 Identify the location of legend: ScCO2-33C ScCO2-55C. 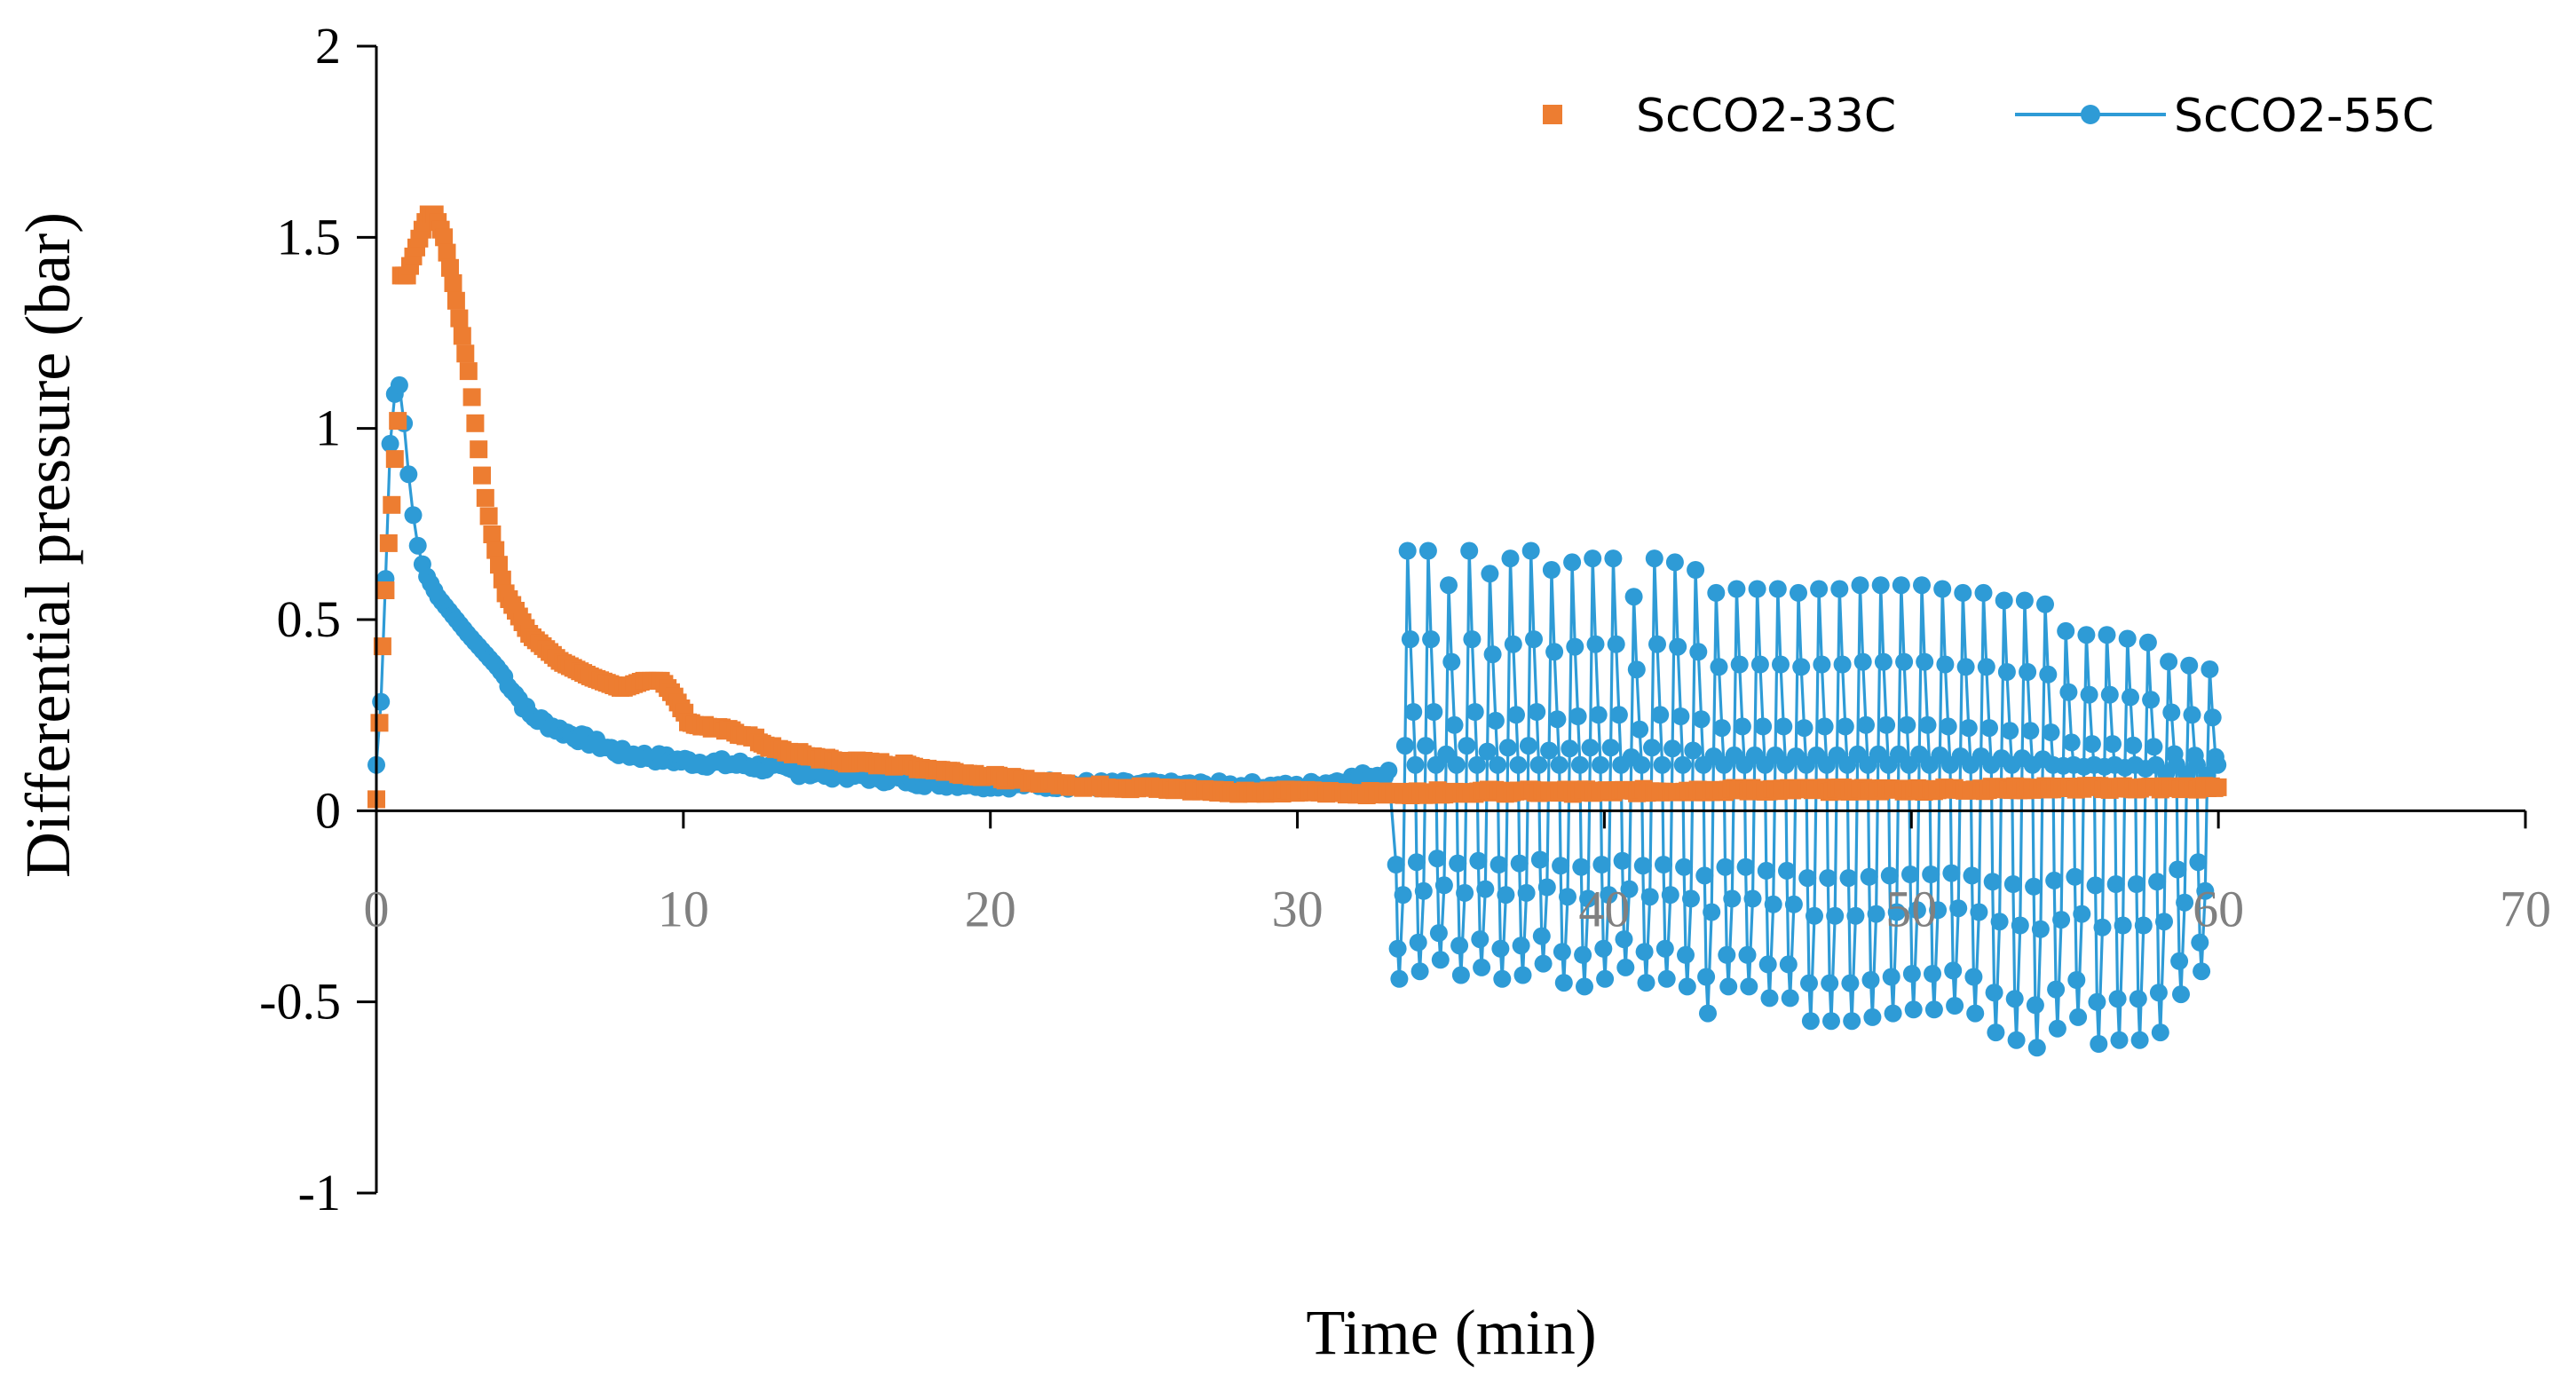
(1988, 116).